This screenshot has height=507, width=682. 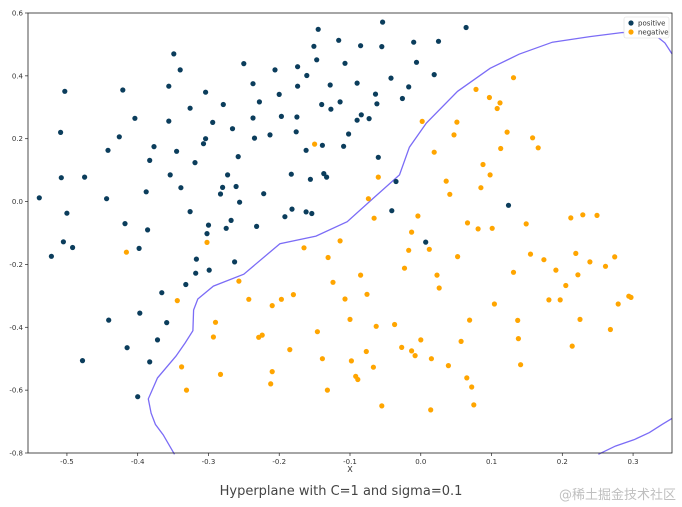 I want to click on x-tick-label: -0.4, so click(x=138, y=462).